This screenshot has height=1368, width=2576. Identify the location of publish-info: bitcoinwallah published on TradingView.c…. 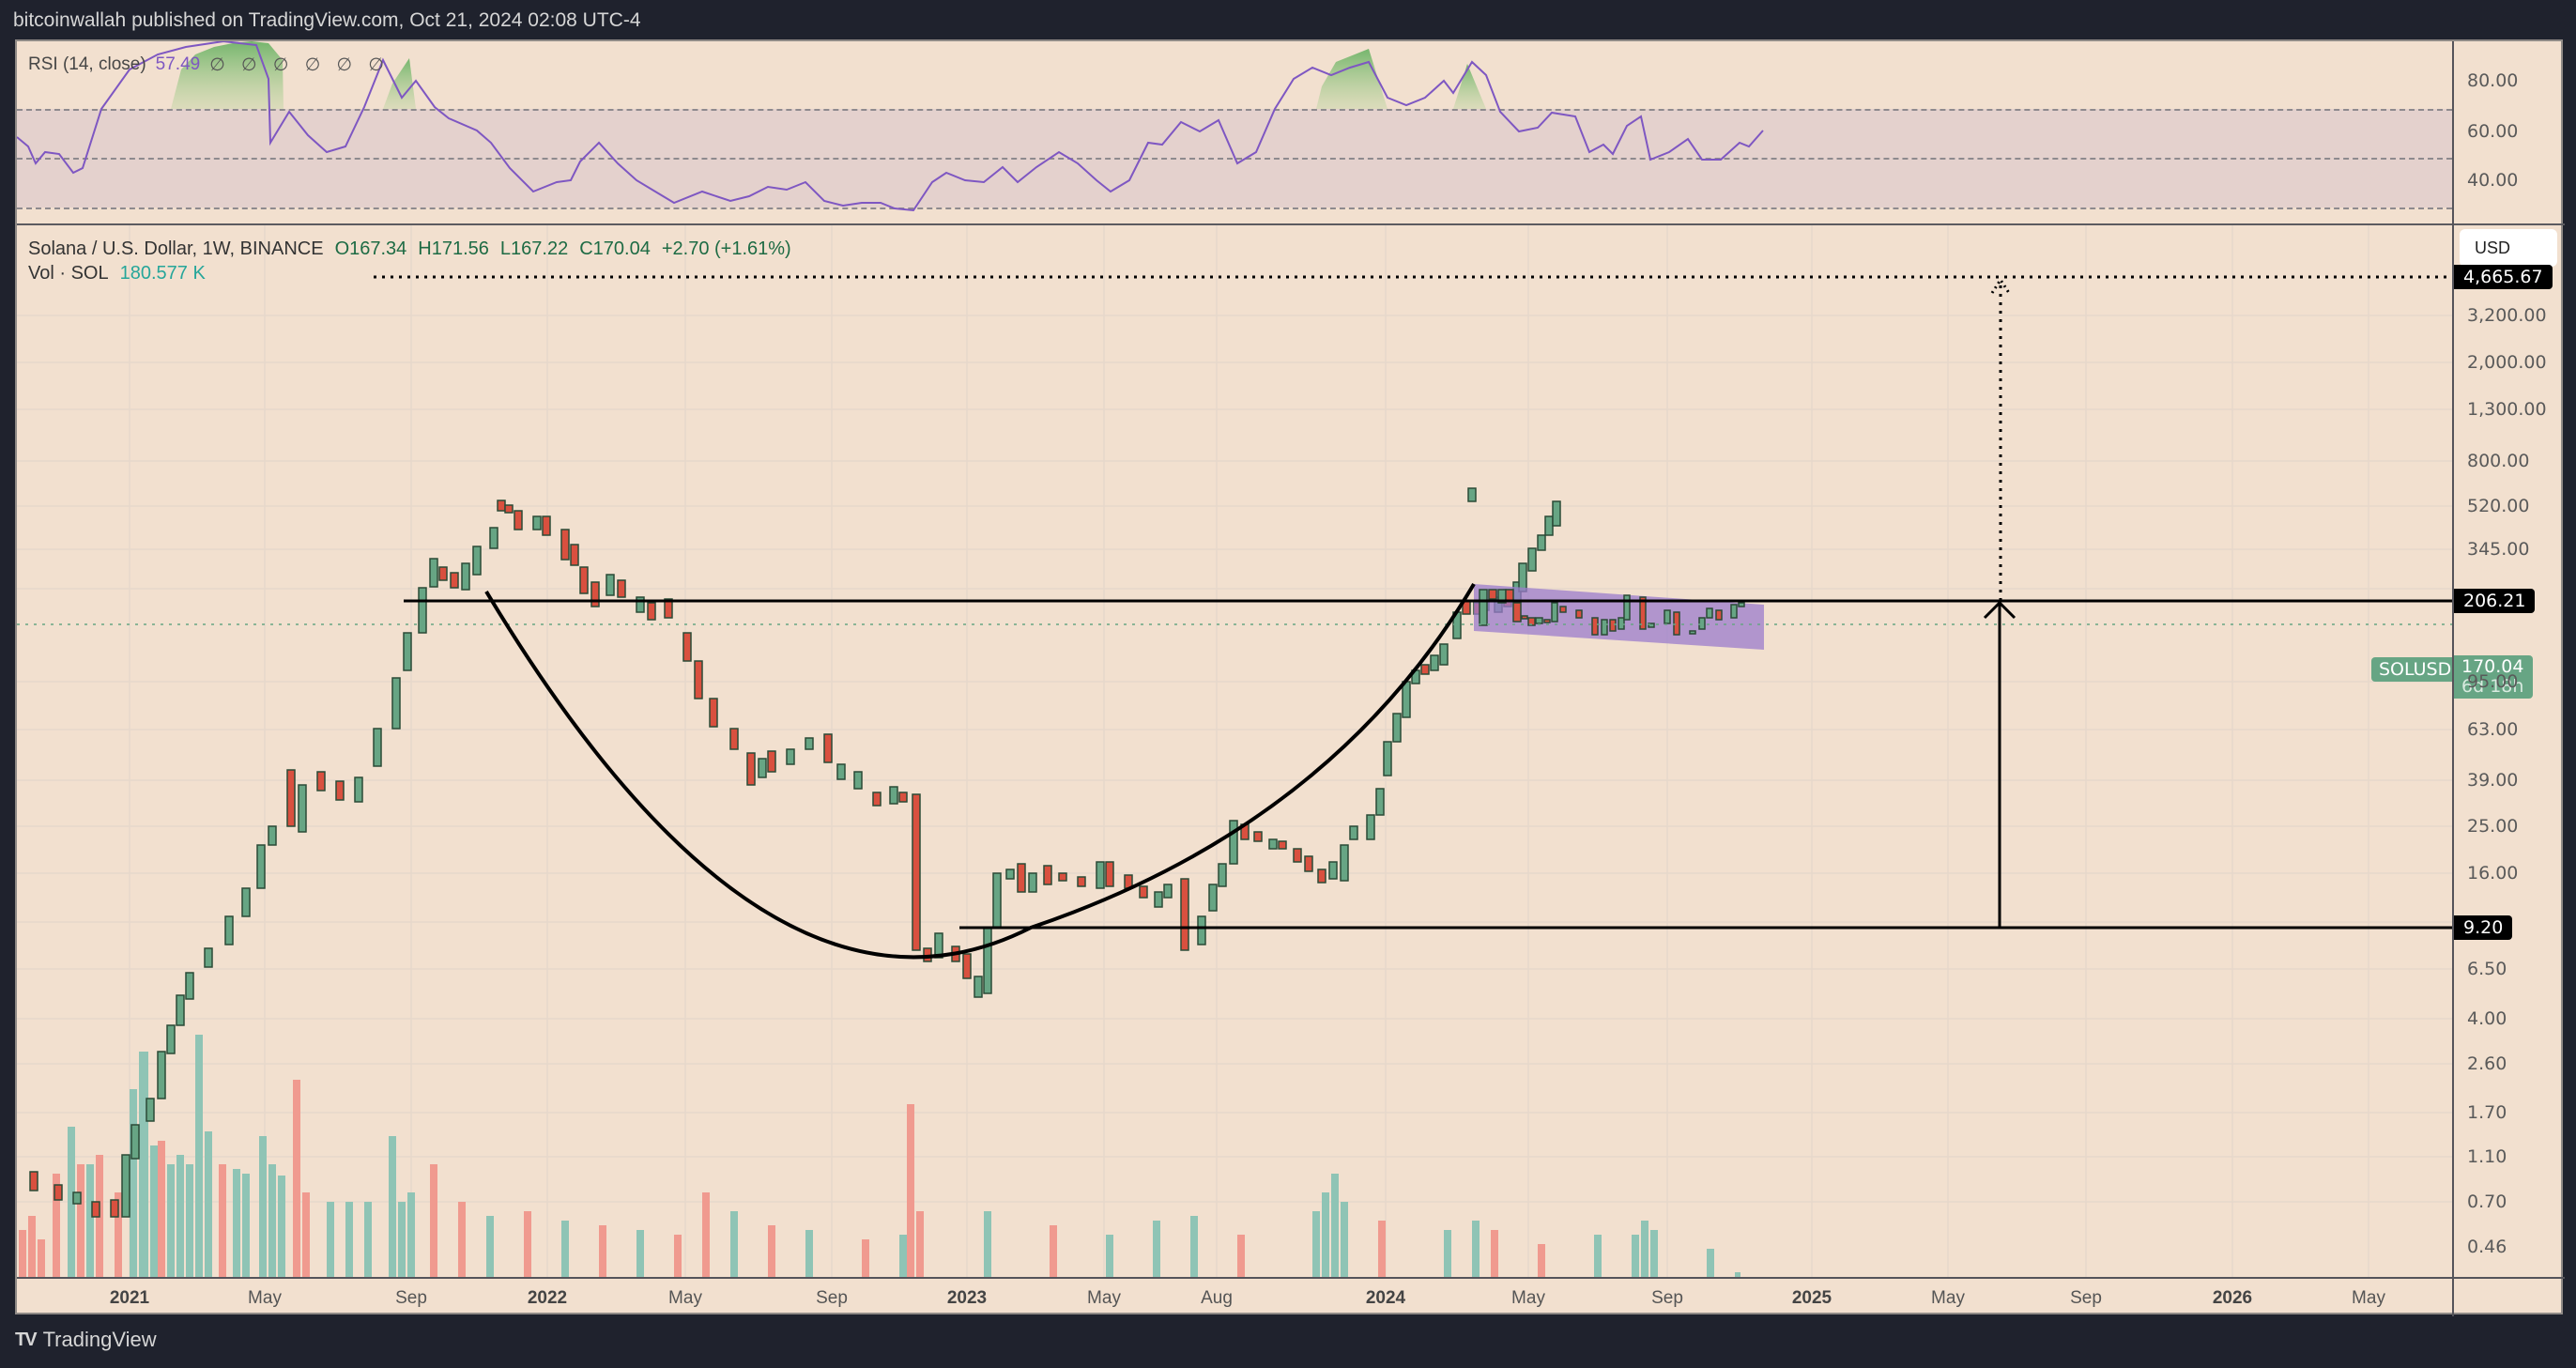
(327, 20).